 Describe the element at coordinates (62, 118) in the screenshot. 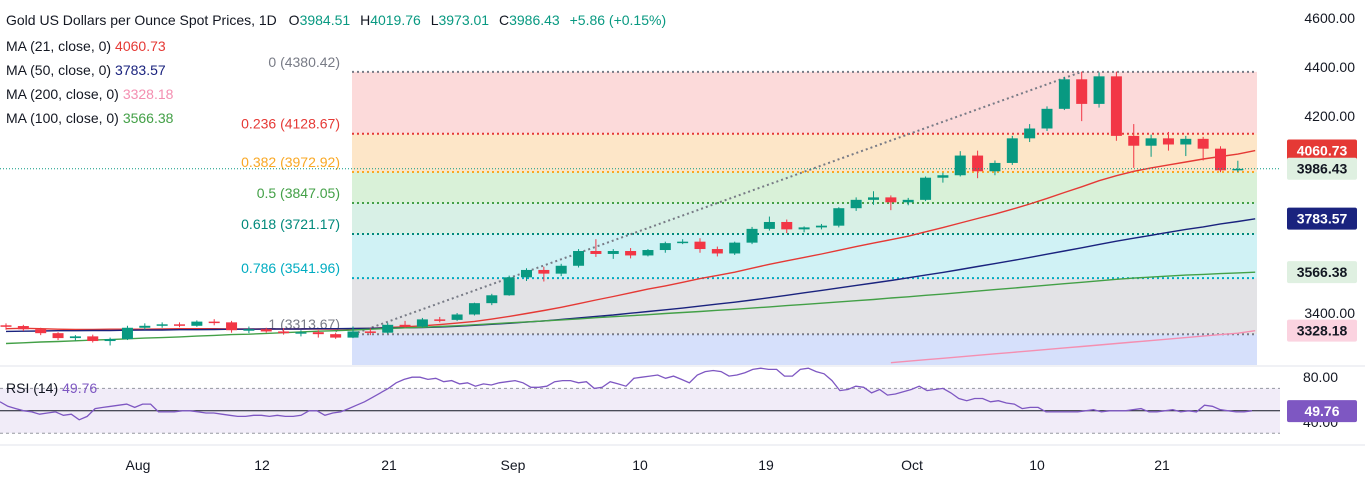

I see `ma-label: MA (100, close, 0)` at that location.